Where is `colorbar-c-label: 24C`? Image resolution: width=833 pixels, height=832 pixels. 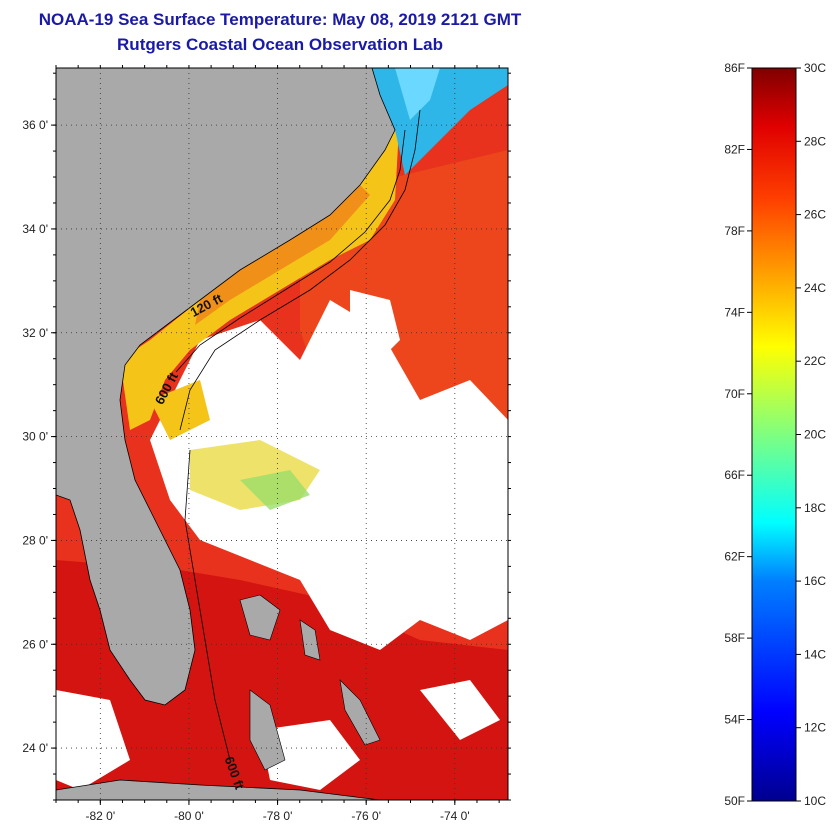
colorbar-c-label: 24C is located at coordinates (815, 288).